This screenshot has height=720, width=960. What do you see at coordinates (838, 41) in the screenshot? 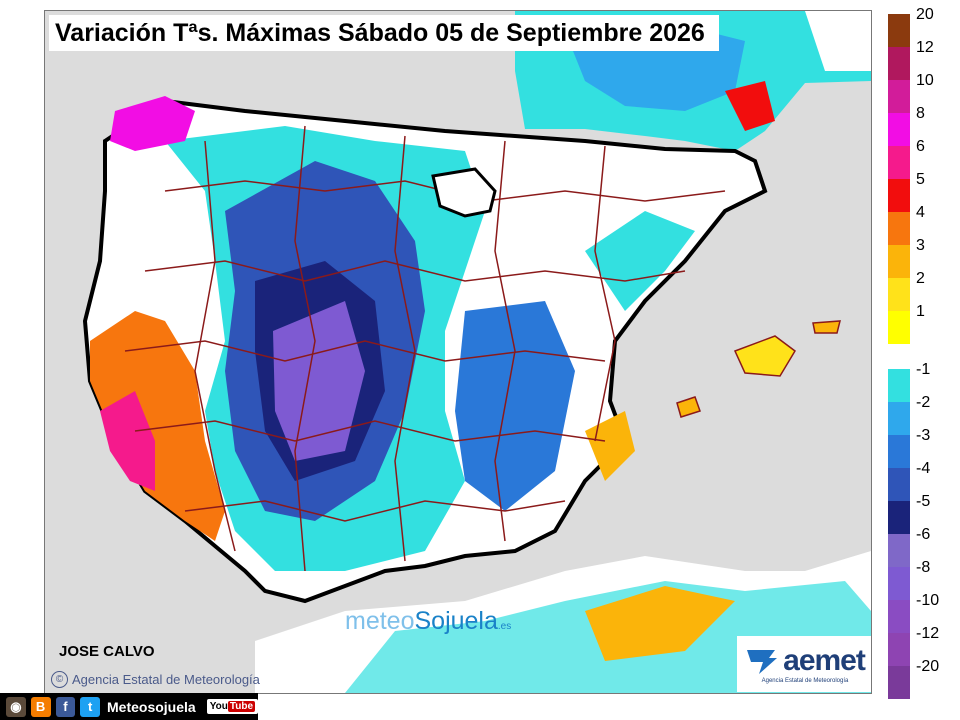
I see `france-east` at bounding box center [838, 41].